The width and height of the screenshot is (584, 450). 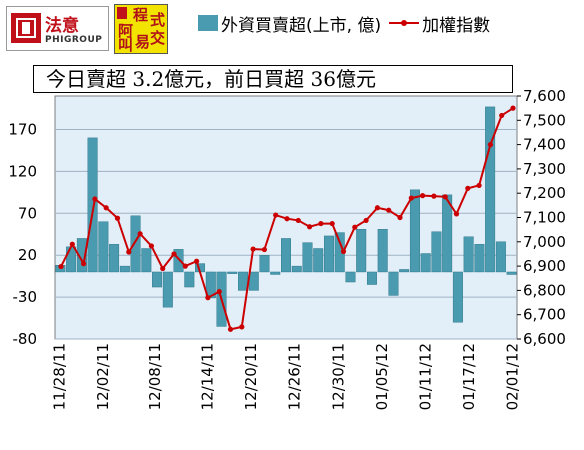 I want to click on brand-mark-icon, so click(x=122, y=13).